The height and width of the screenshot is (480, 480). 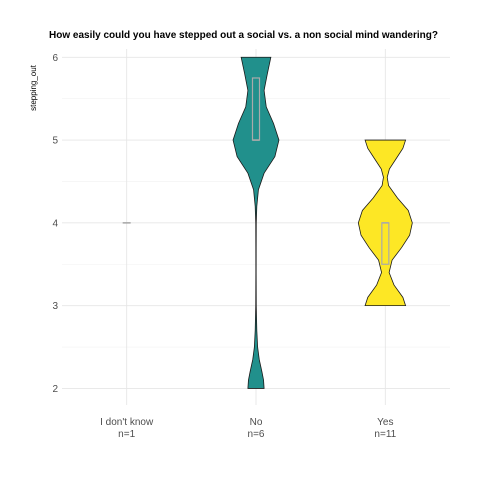 What do you see at coordinates (256, 434) in the screenshot?
I see `x-tick-count: n=6` at bounding box center [256, 434].